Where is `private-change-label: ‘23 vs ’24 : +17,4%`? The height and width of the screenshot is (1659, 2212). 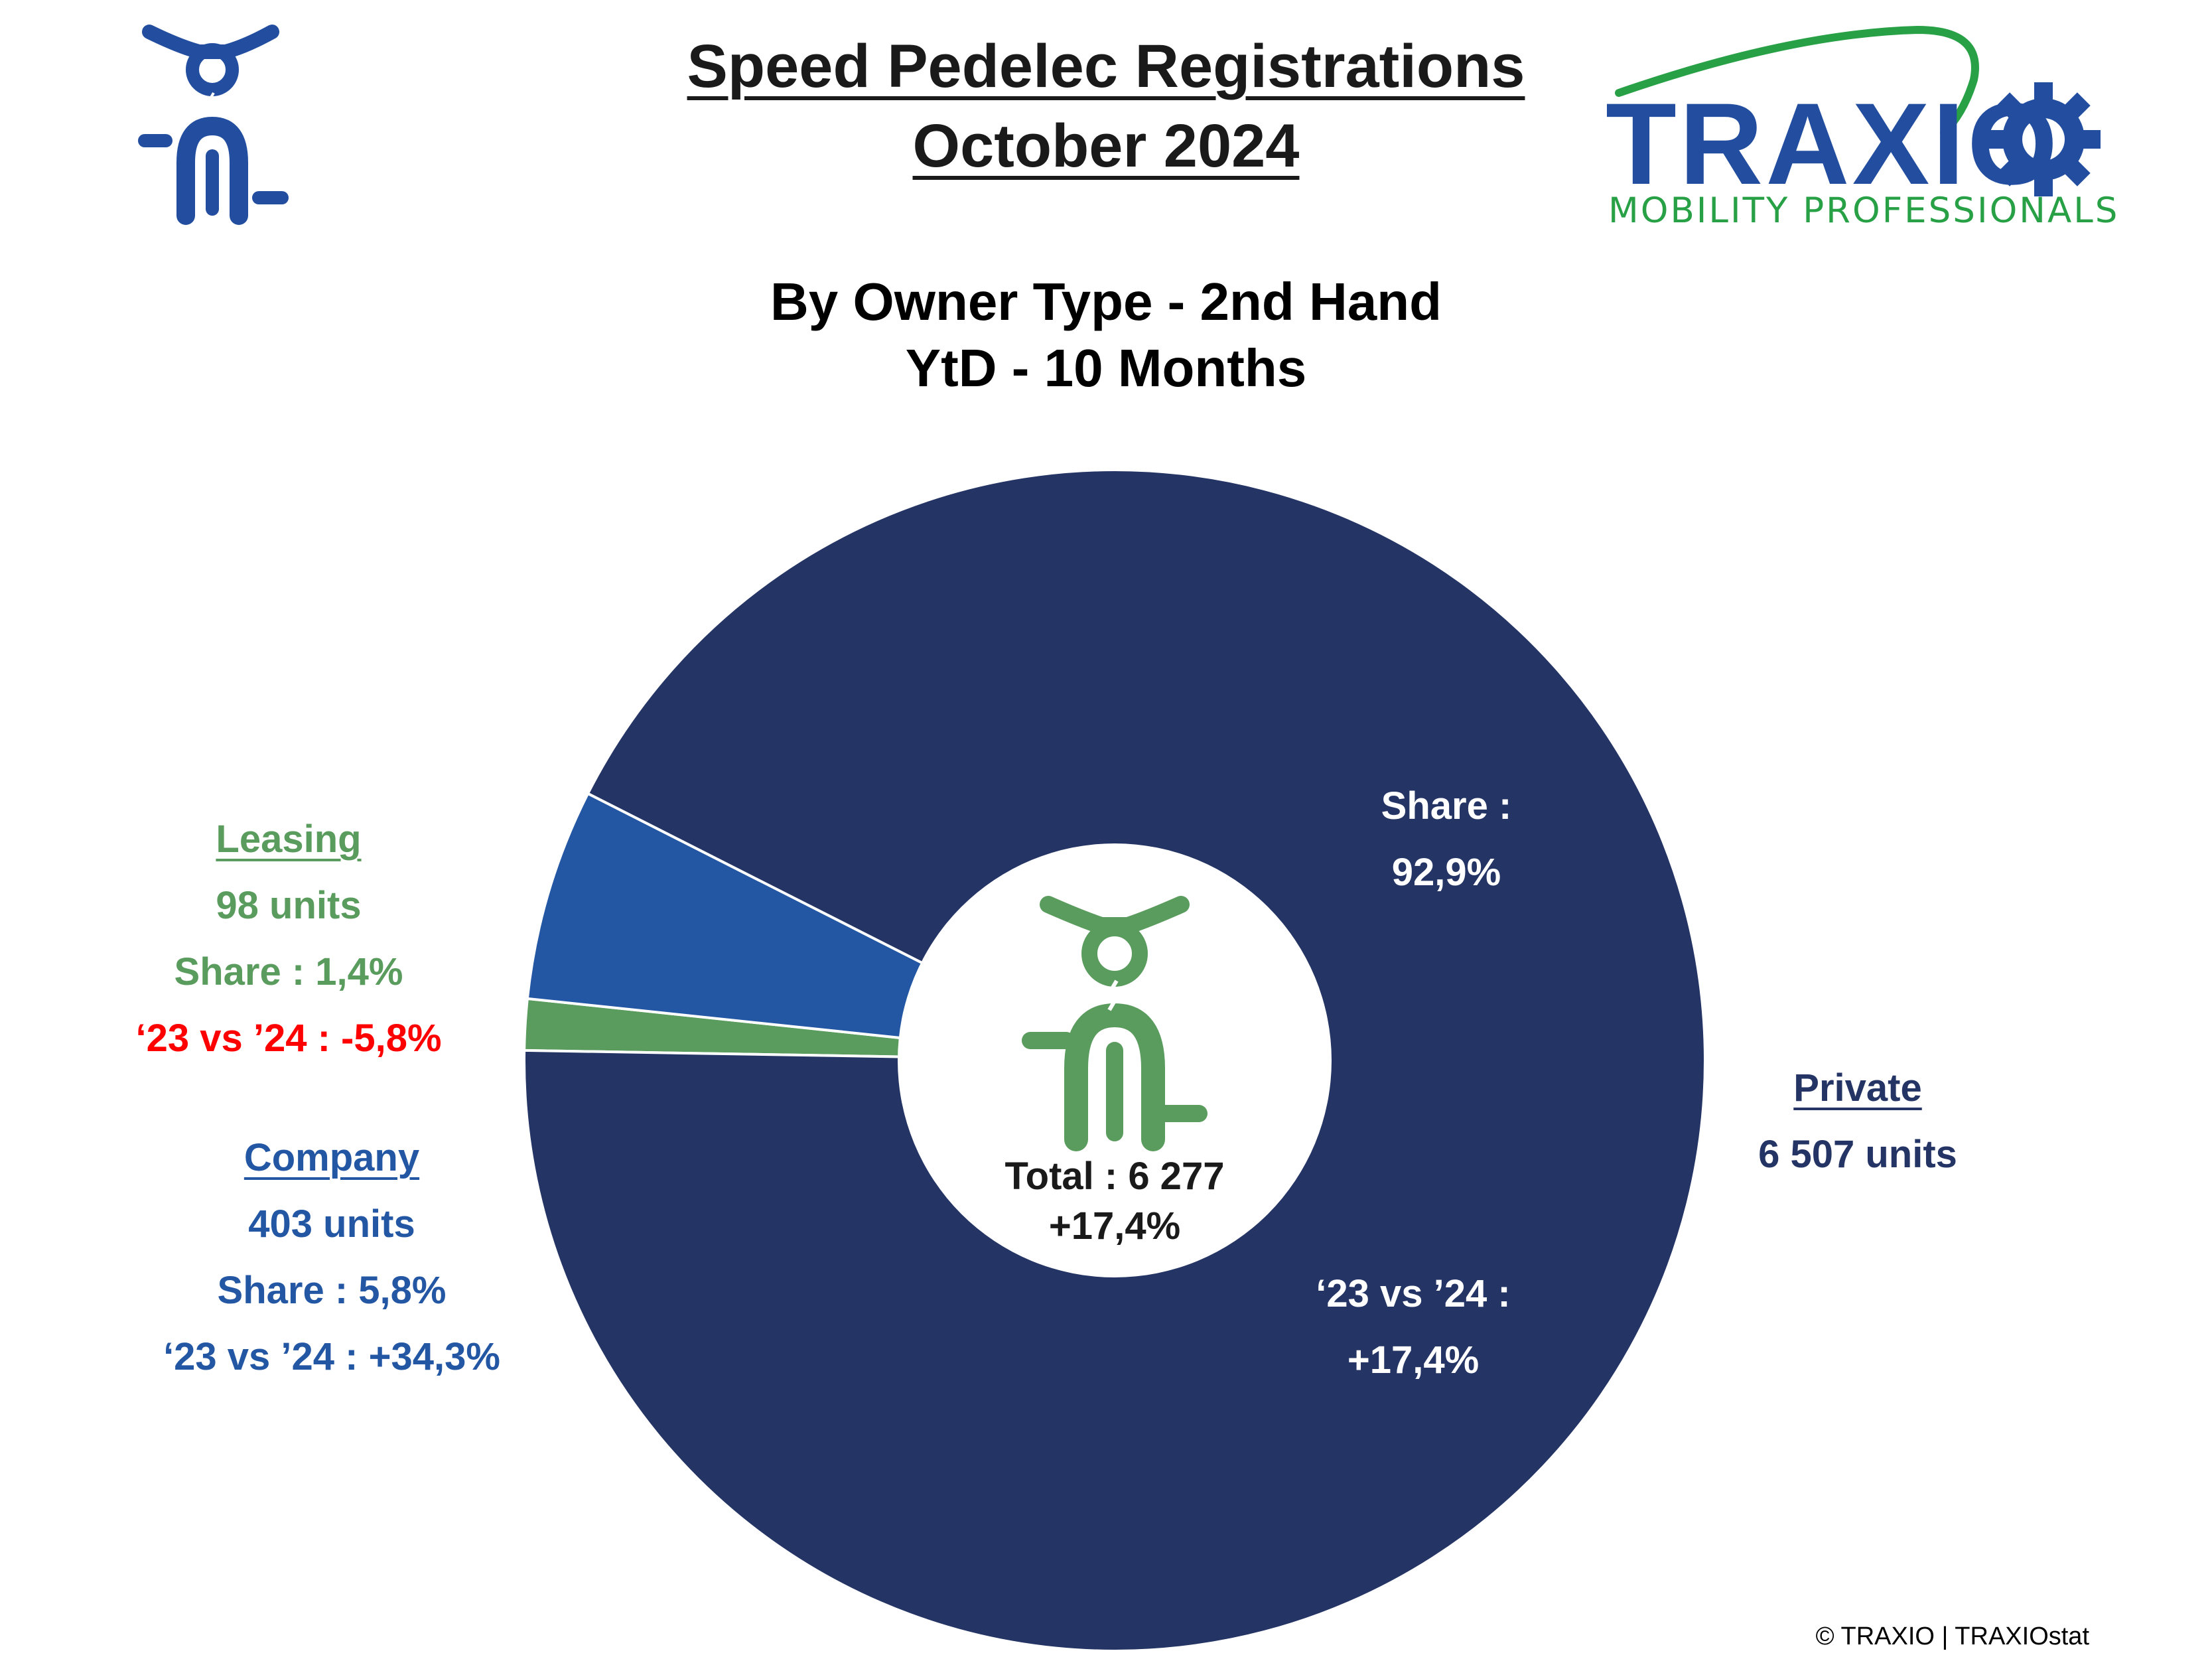 private-change-label: ‘23 vs ’24 : +17,4% is located at coordinates (1413, 1327).